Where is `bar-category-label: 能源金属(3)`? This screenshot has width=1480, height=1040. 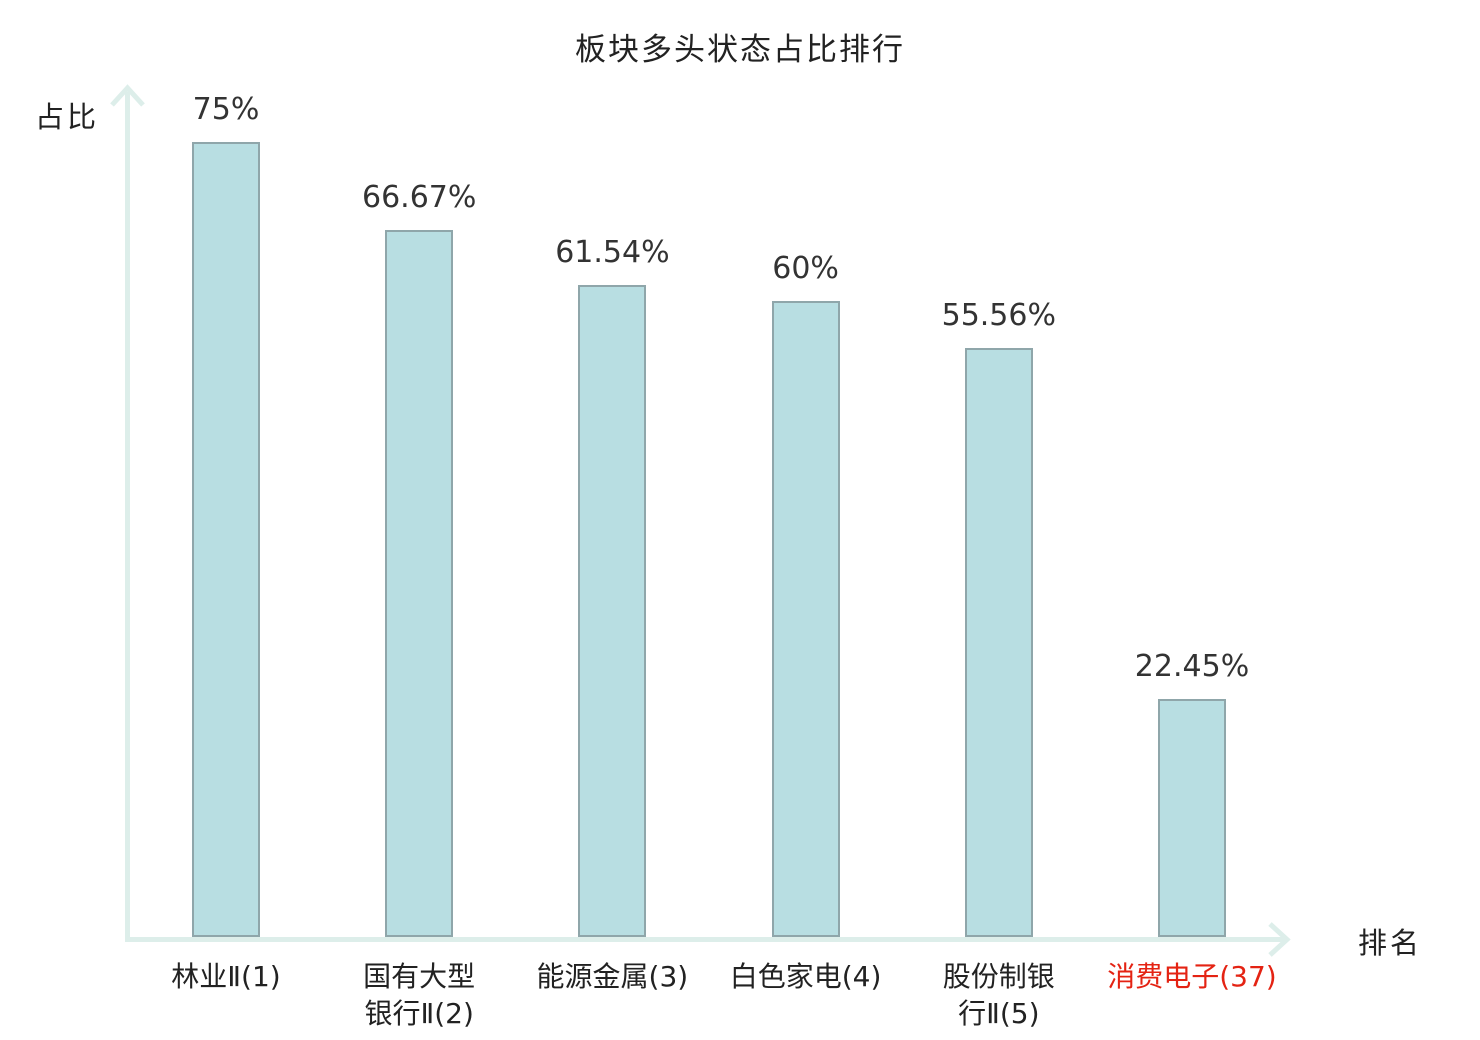 bar-category-label: 能源金属(3) is located at coordinates (612, 976).